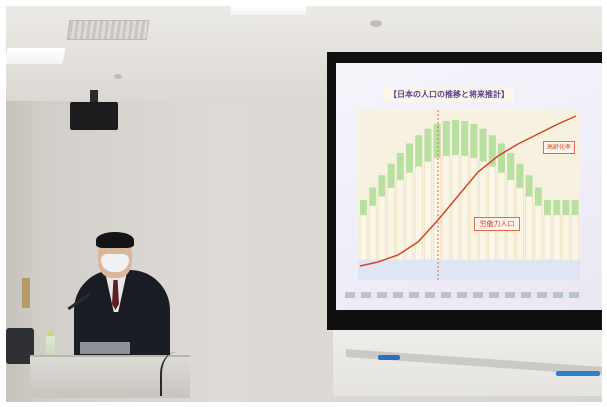 The image size is (607, 407). Describe the element at coordinates (115, 240) in the screenshot. I see `speaker-hair` at that location.